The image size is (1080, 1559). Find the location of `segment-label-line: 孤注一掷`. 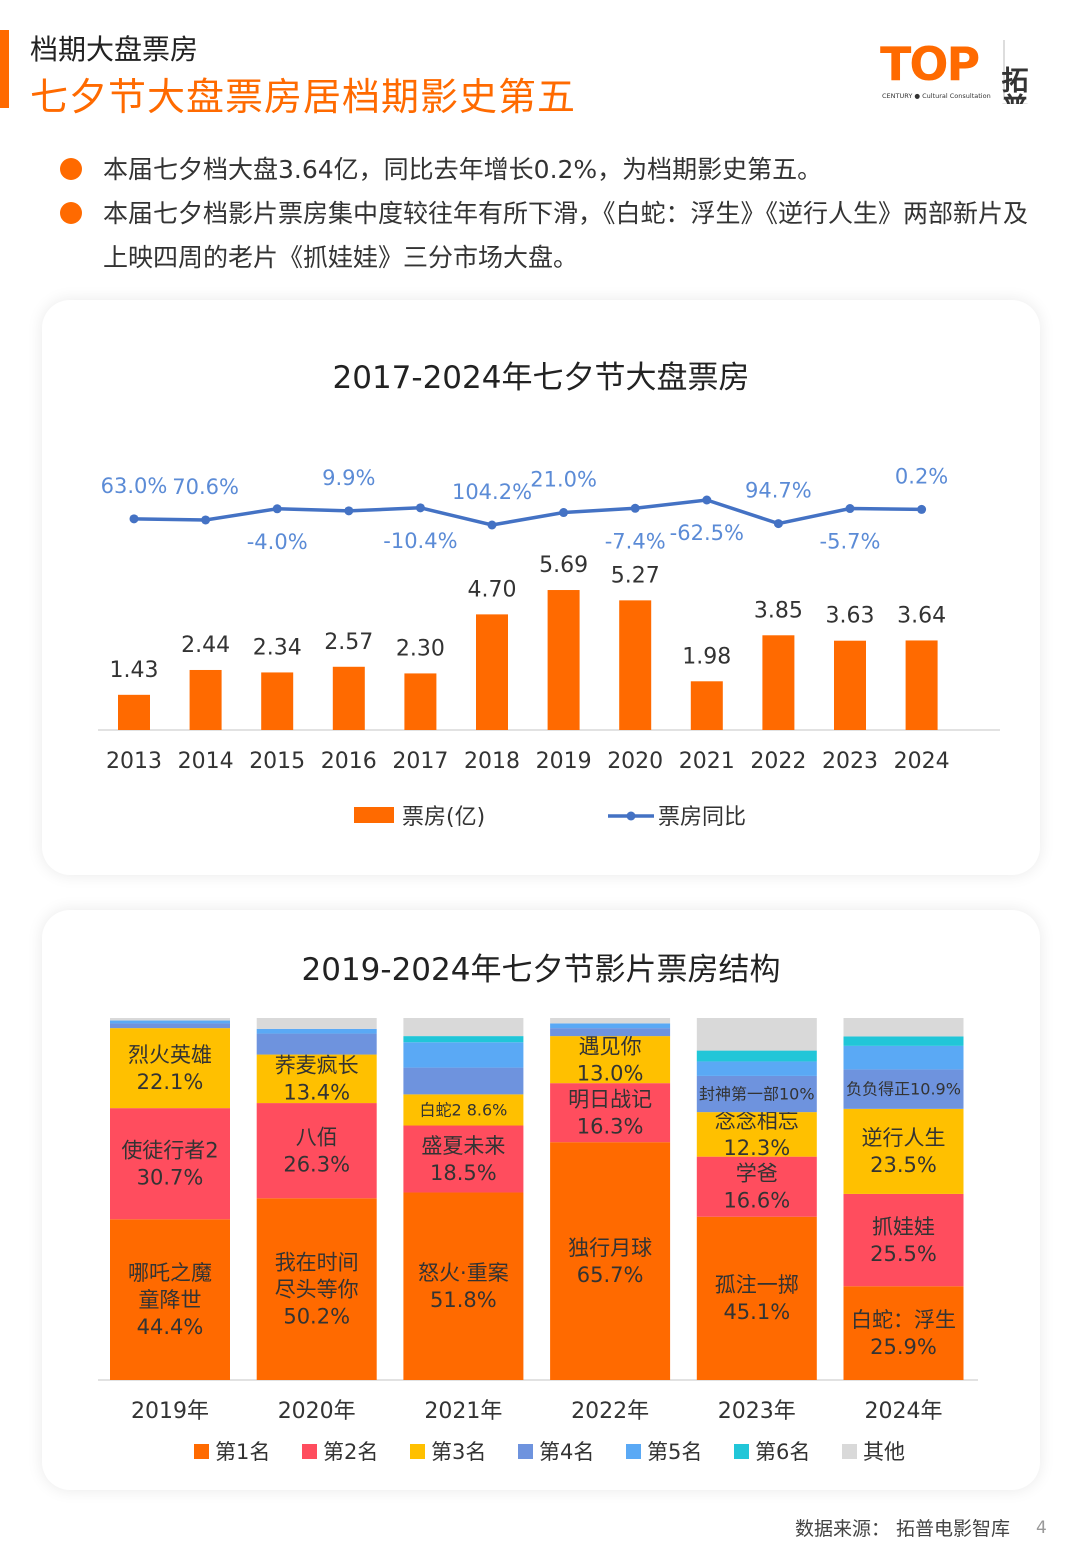

segment-label-line: 孤注一掷 is located at coordinates (757, 1285).